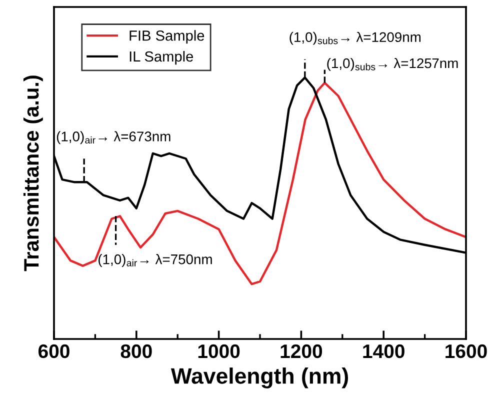 The width and height of the screenshot is (496, 403). I want to click on annotation: (1,0)$_{air}$→ λ=750nm, so click(155, 260).